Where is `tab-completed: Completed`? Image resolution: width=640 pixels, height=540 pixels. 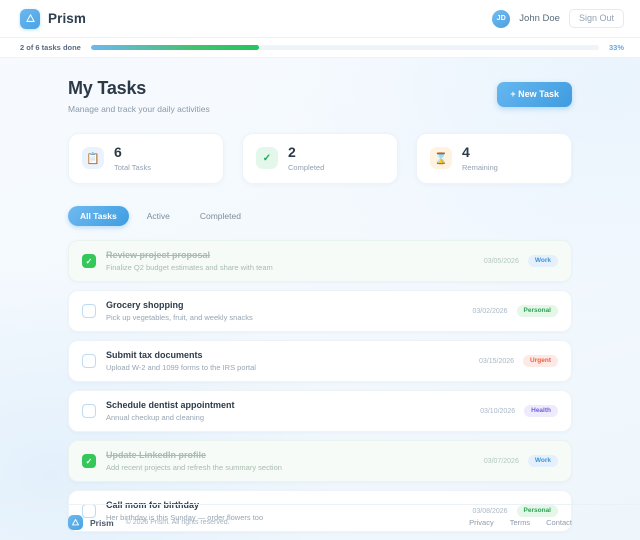
tab-completed: Completed is located at coordinates (220, 216).